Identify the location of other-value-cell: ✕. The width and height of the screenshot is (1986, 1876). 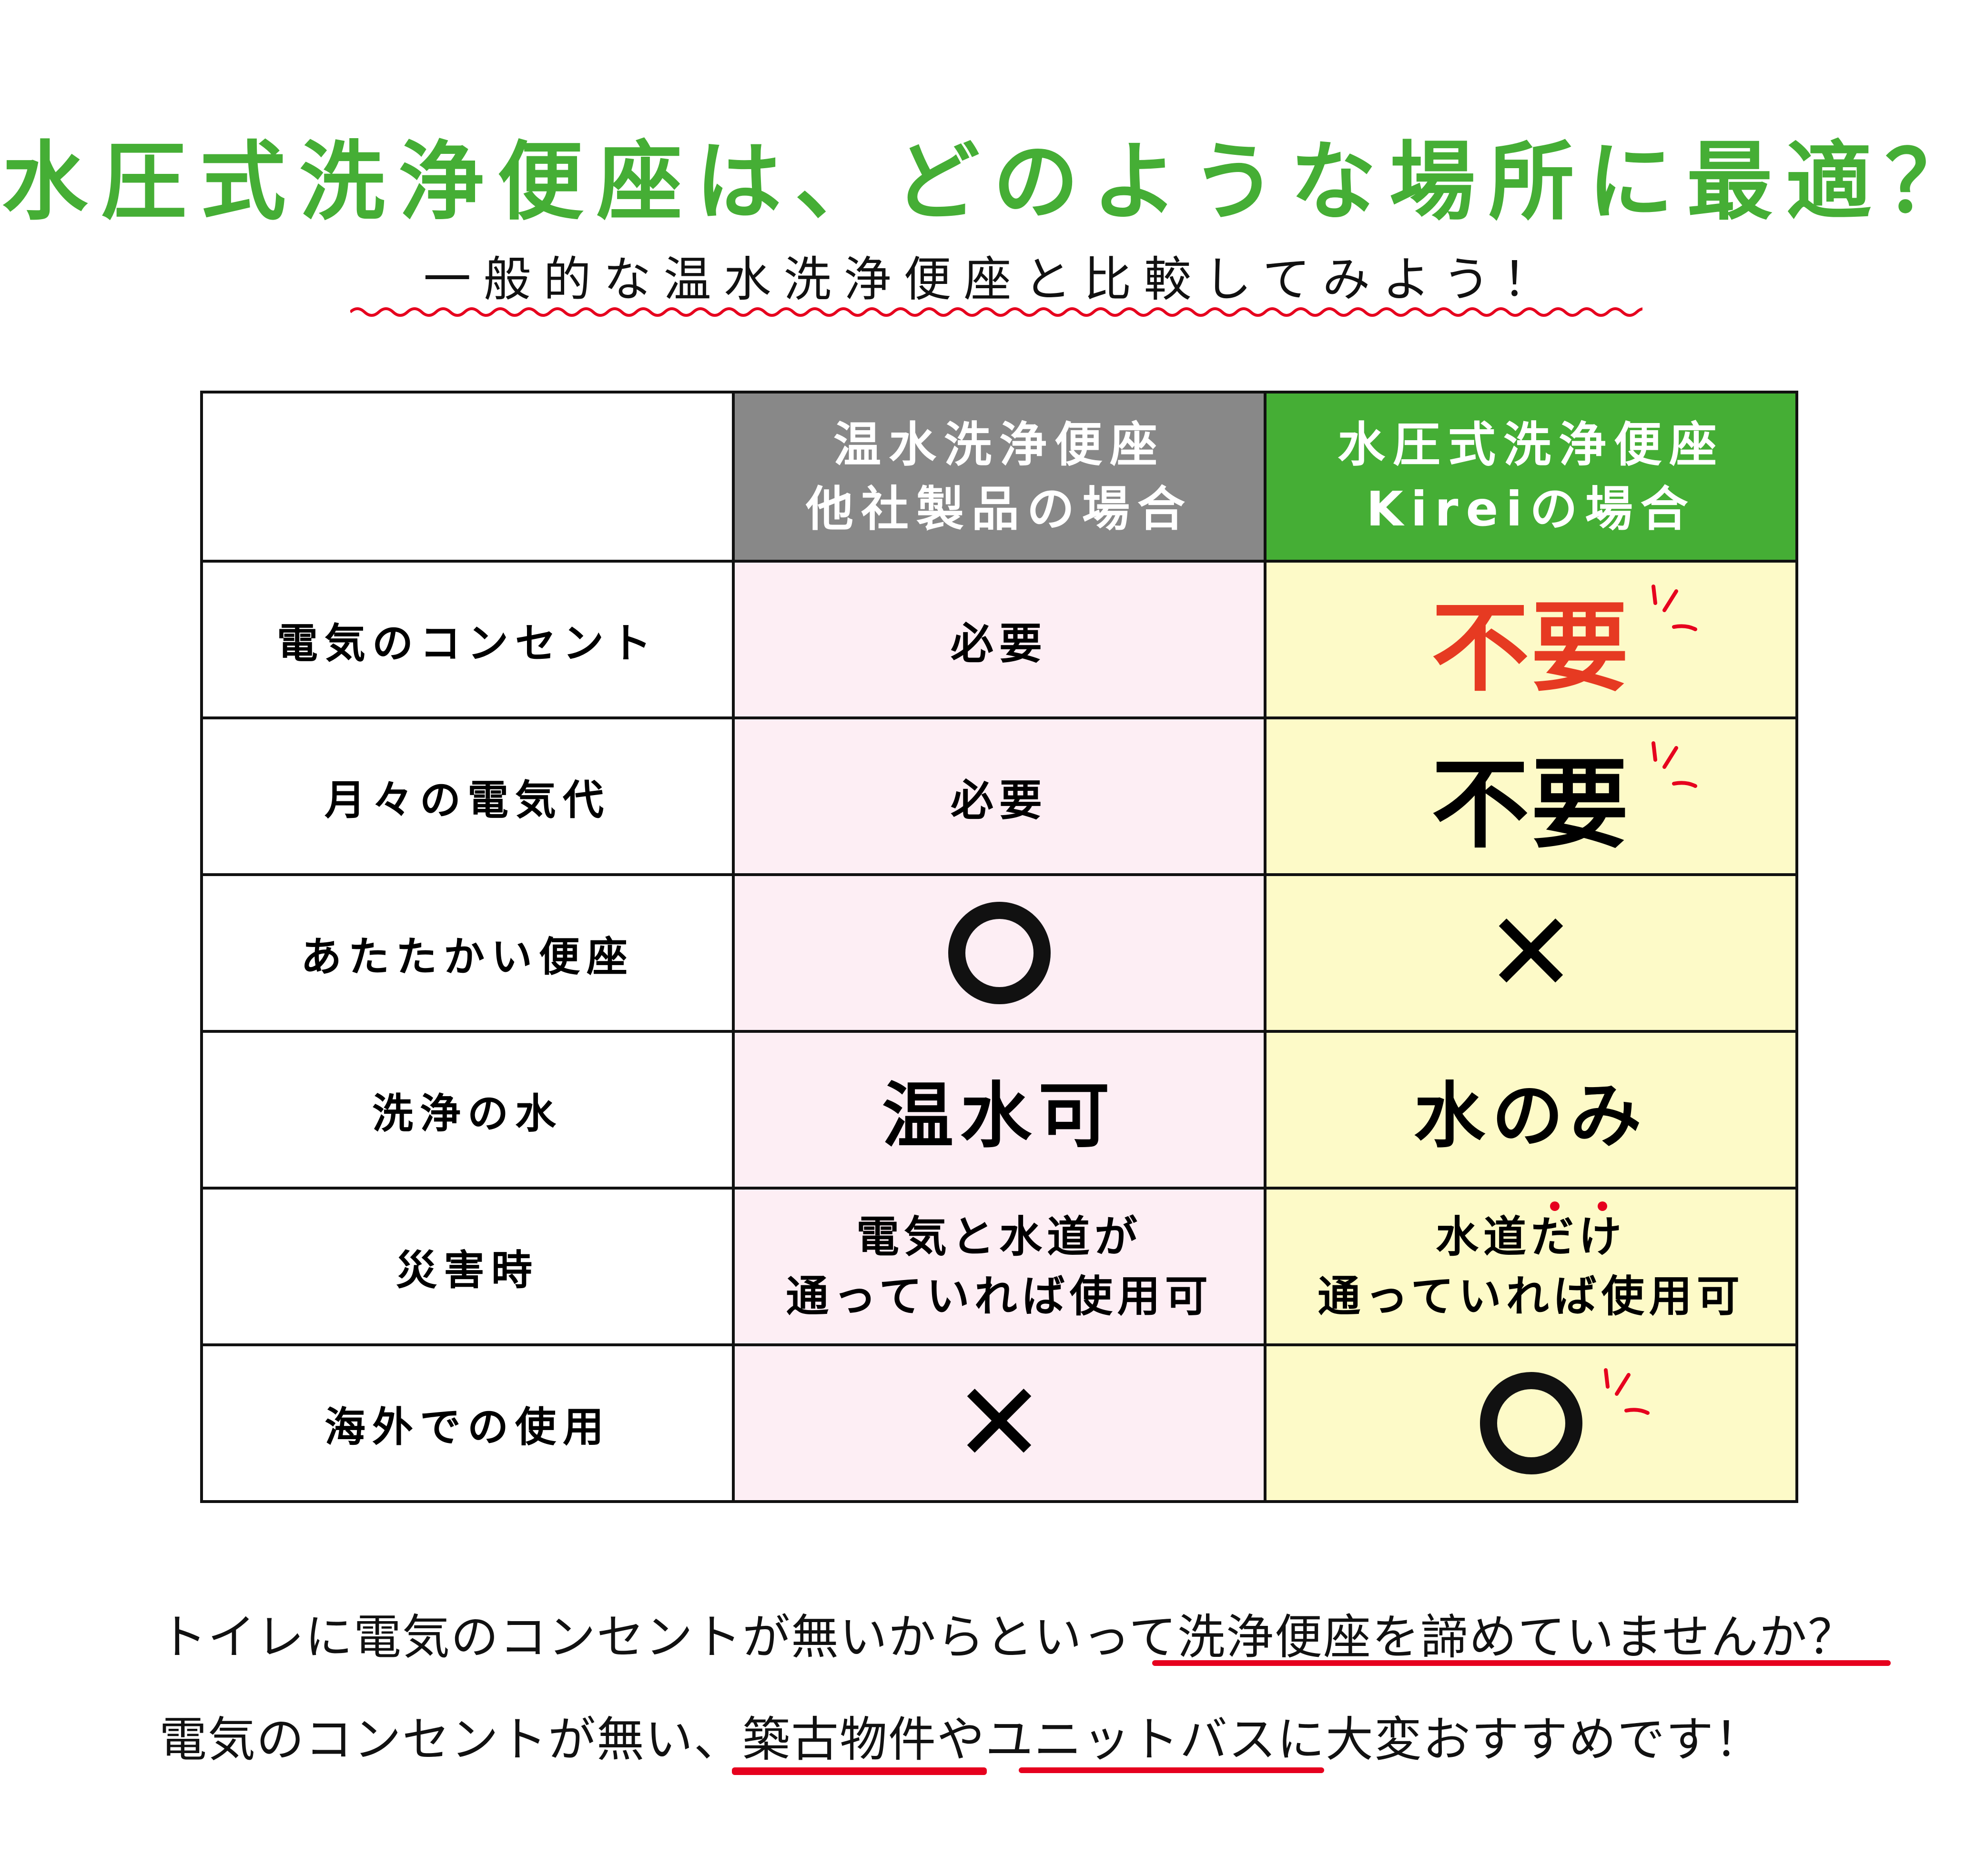
(1000, 1423).